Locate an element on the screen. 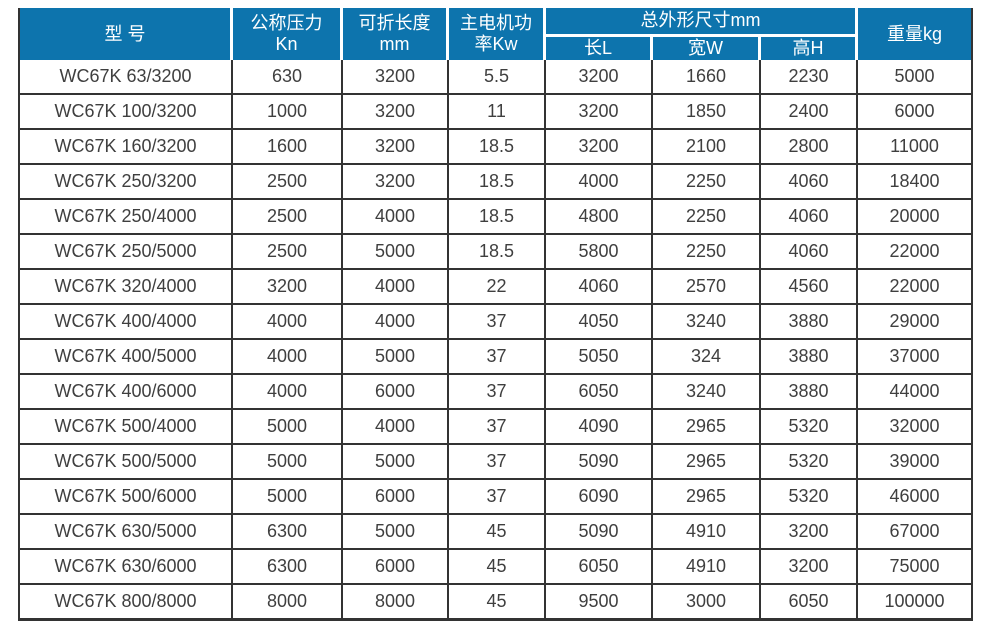 Image resolution: width=992 pixels, height=641 pixels. table-cell: WC67K 100/3200 is located at coordinates (125, 113).